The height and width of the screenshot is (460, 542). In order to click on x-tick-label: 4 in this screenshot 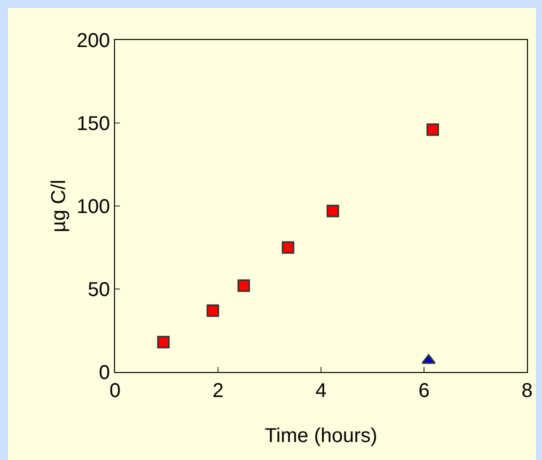, I will do `click(321, 391)`.